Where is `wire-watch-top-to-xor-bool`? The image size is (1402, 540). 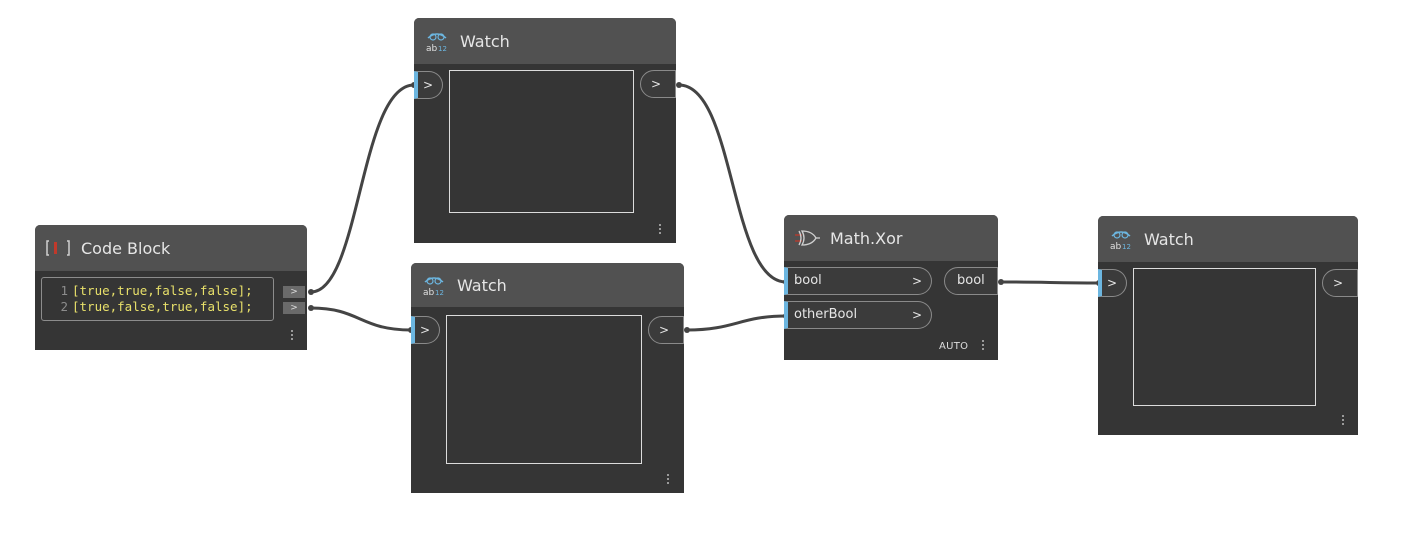 wire-watch-top-to-xor-bool is located at coordinates (732, 183).